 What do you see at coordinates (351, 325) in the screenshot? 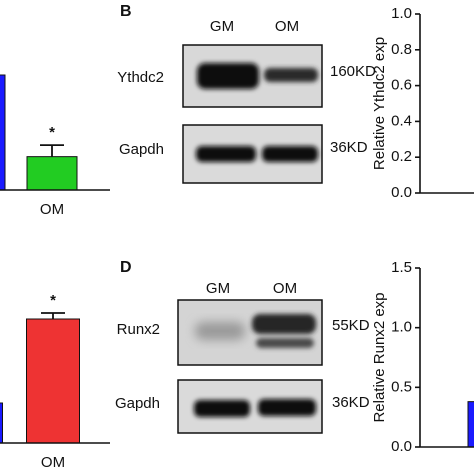
I see `size-label: 55KD` at bounding box center [351, 325].